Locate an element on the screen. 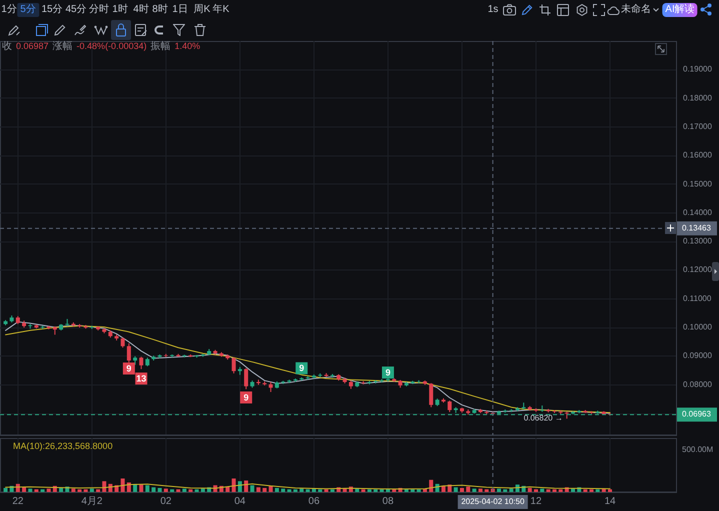 Image resolution: width=719 pixels, height=511 pixels. y-tick-label: 0.09000 is located at coordinates (697, 355).